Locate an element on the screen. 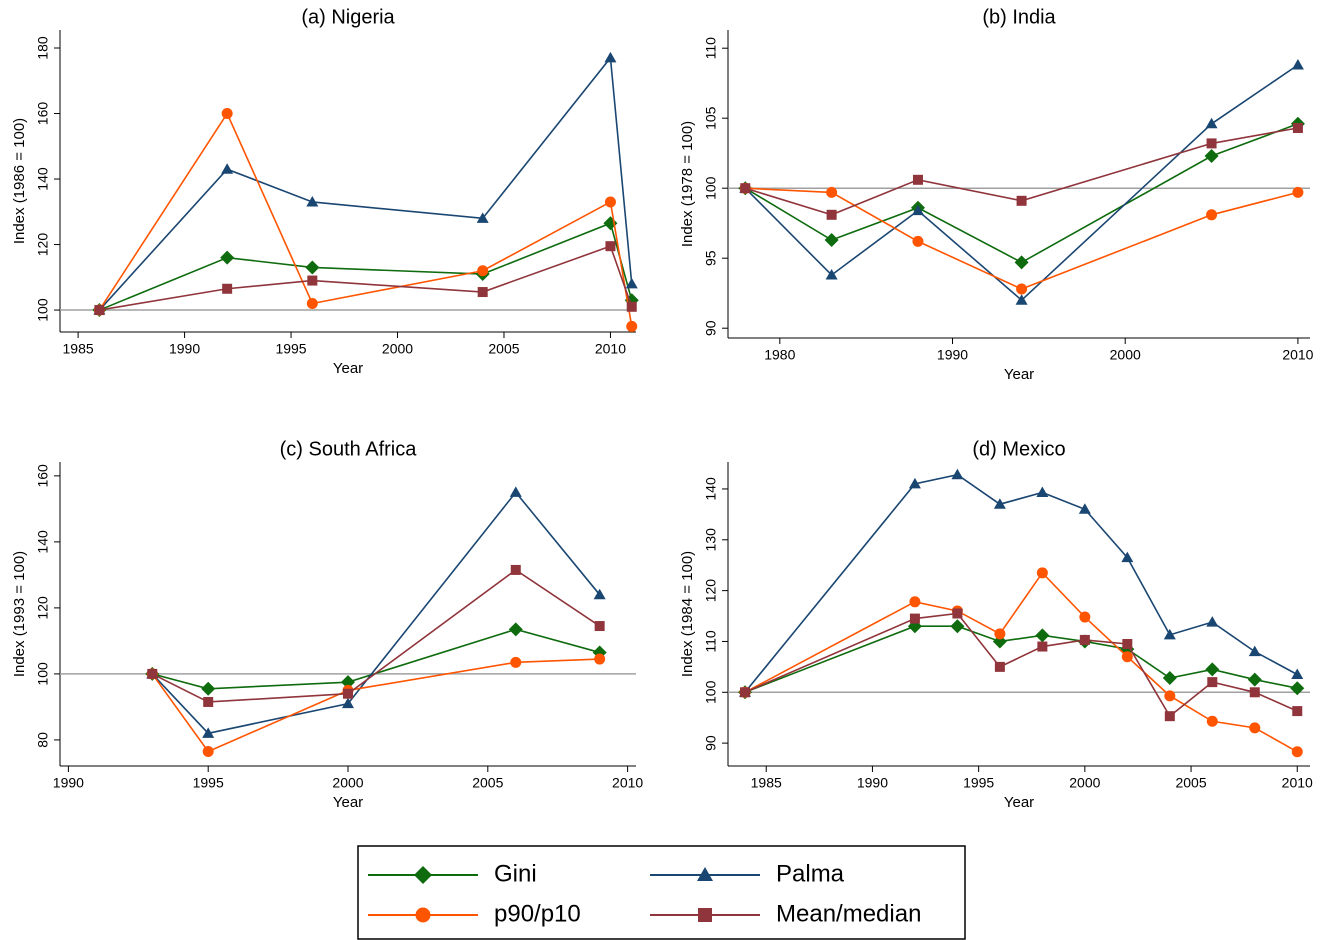 The height and width of the screenshot is (940, 1322). legend-marker is located at coordinates (423, 915).